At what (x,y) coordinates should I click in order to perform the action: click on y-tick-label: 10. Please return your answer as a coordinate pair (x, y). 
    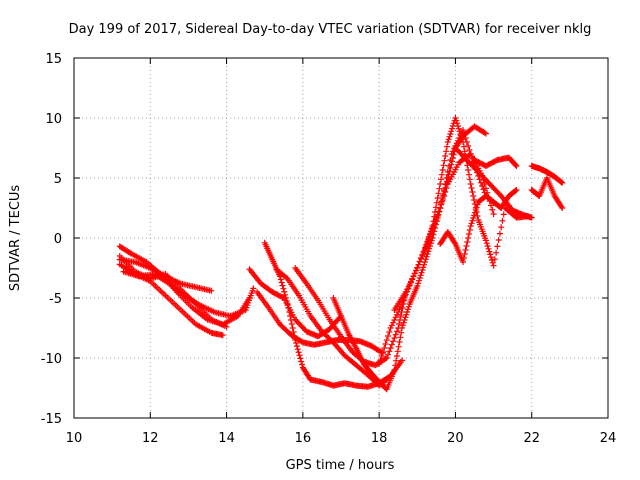
    Looking at the image, I should click on (53, 119).